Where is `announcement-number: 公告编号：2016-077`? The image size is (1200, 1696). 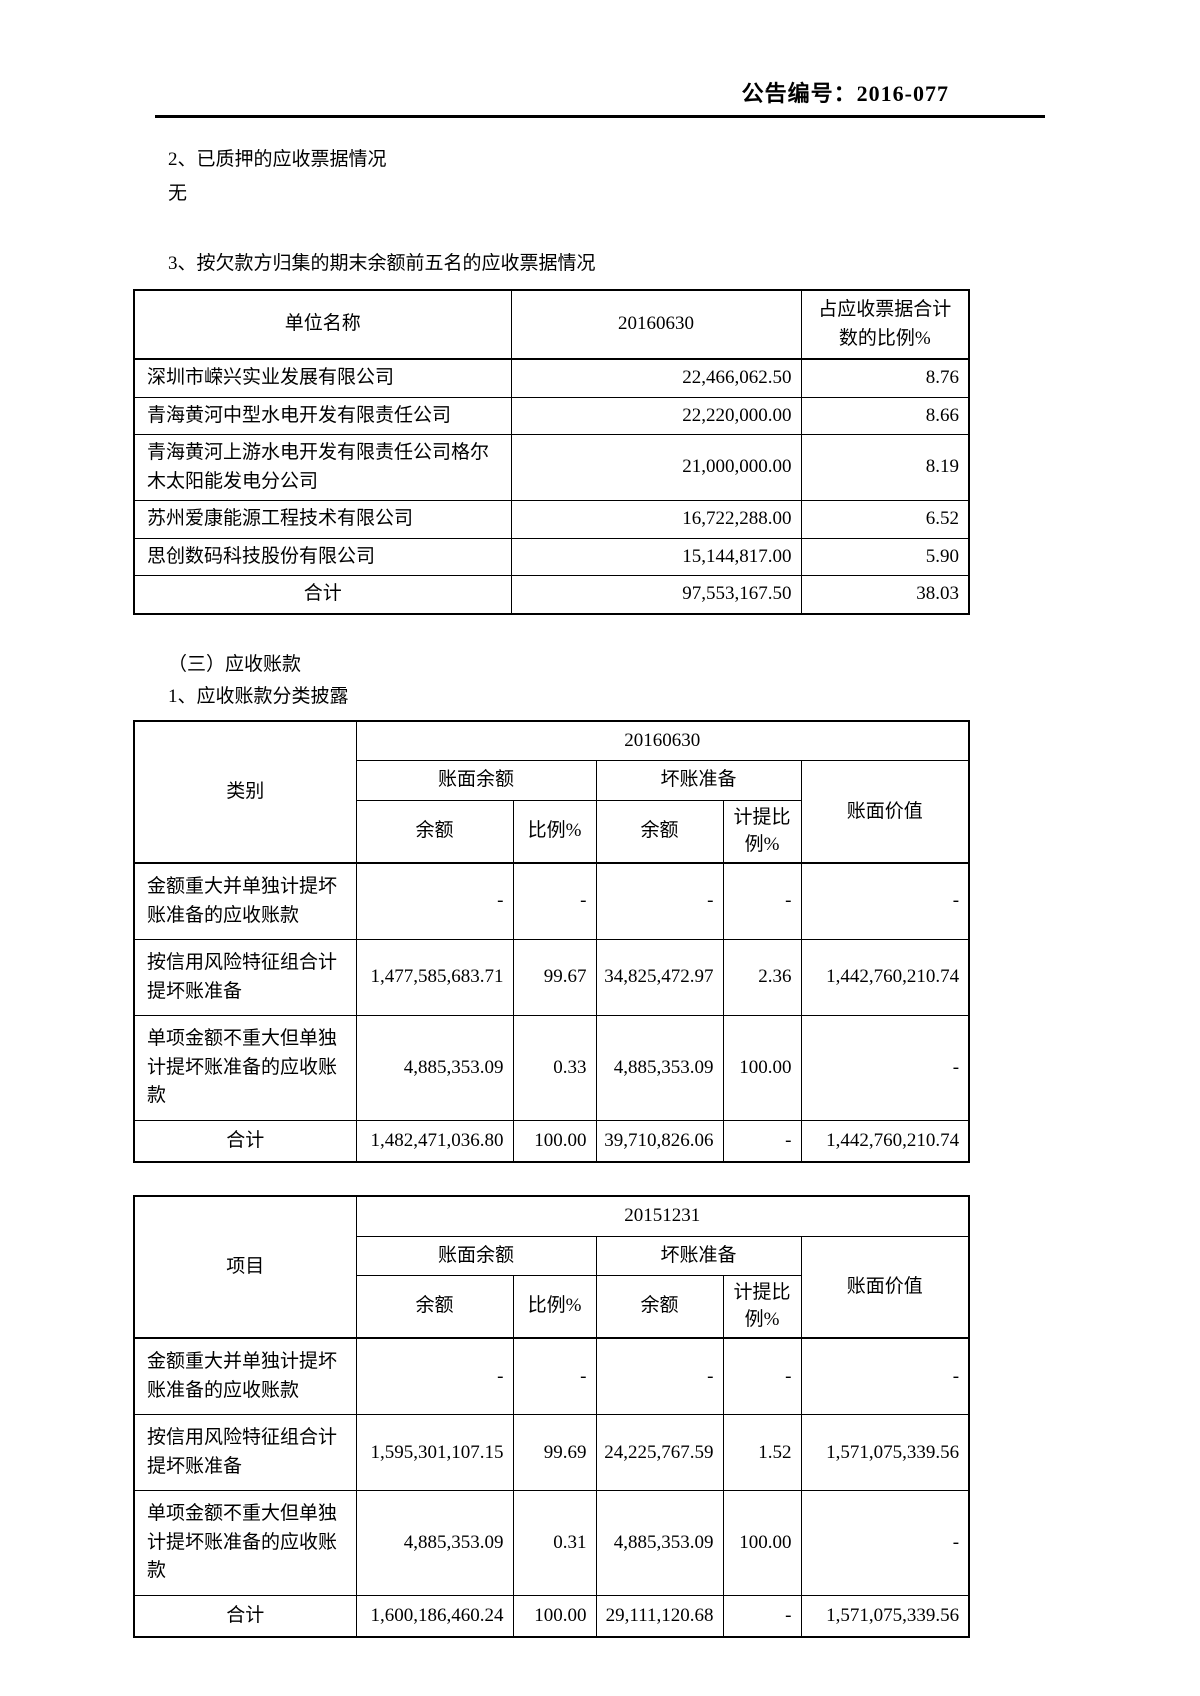
announcement-number: 公告编号：2016-077 is located at coordinates (845, 93).